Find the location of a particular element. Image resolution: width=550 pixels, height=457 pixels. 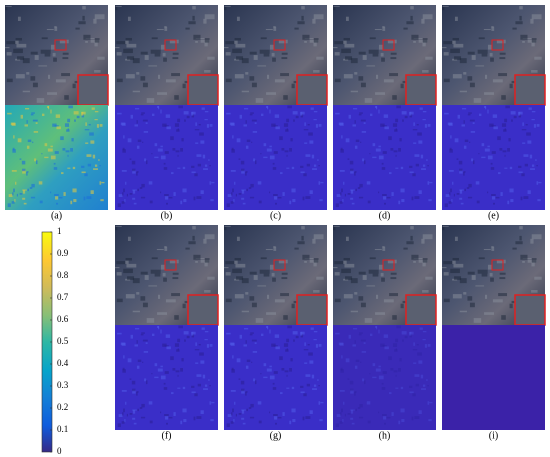

panel: (a) is located at coordinates (57, 113).